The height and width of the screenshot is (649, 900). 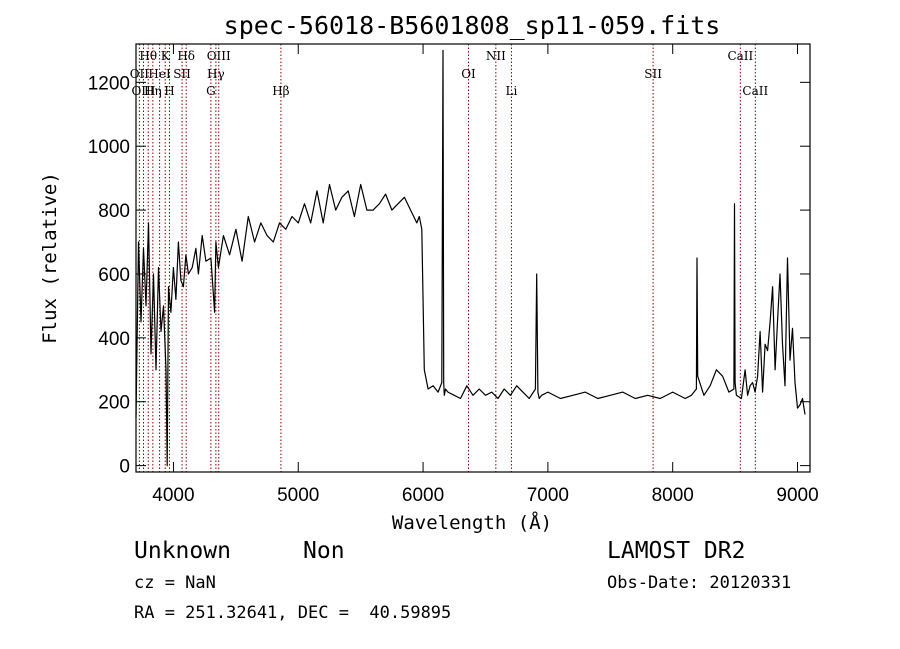 What do you see at coordinates (169, 91) in the screenshot?
I see `line-marker-label: H` at bounding box center [169, 91].